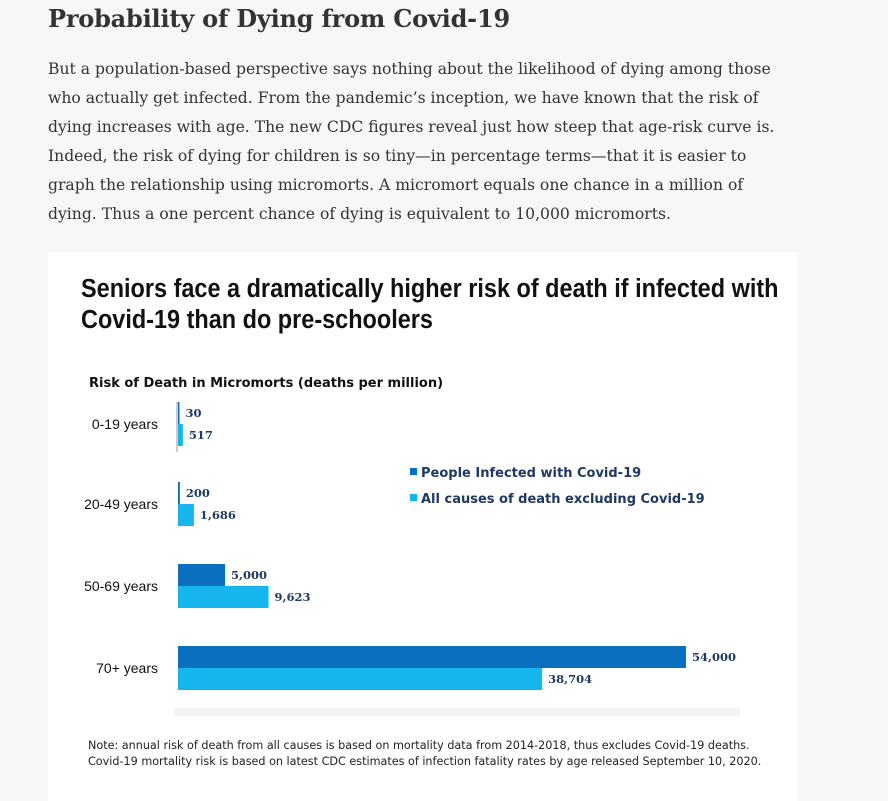 This screenshot has height=801, width=888. What do you see at coordinates (201, 435) in the screenshot?
I see `data-label: 517` at bounding box center [201, 435].